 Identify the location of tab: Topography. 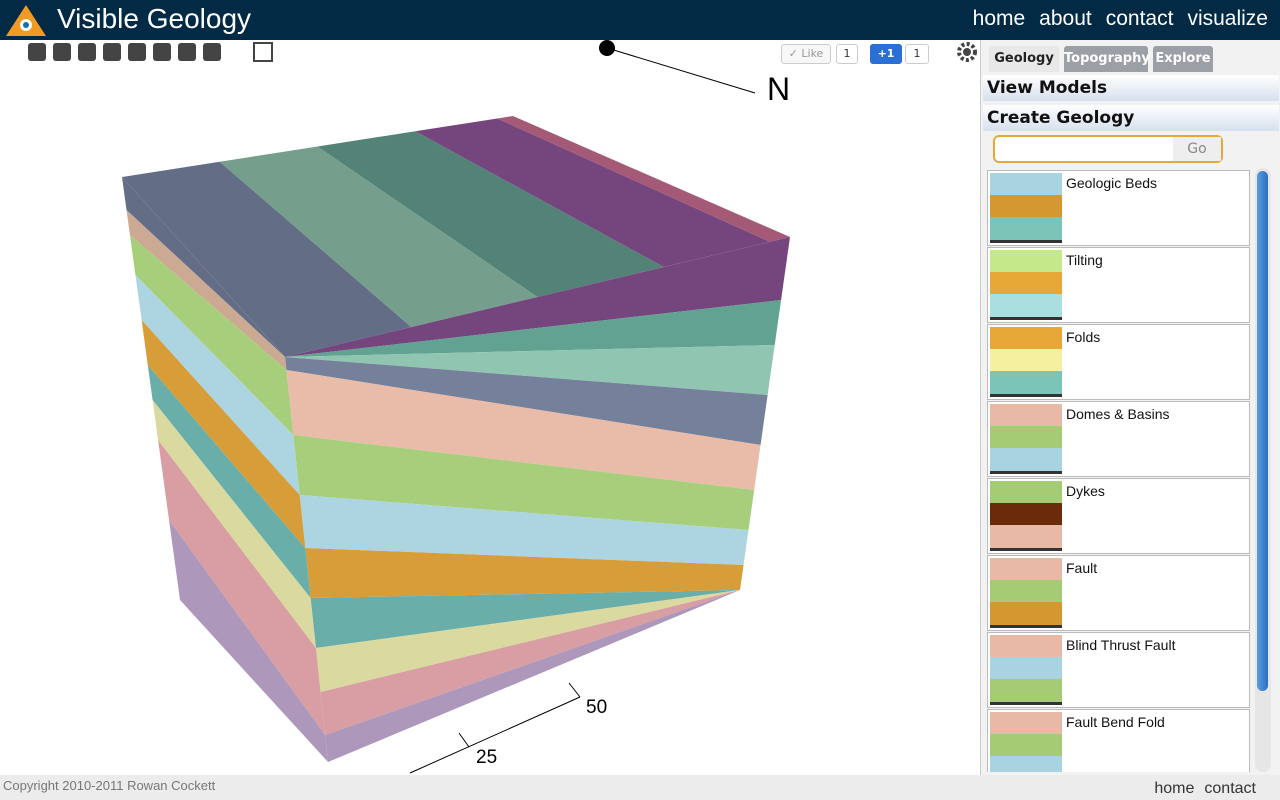
(1107, 59).